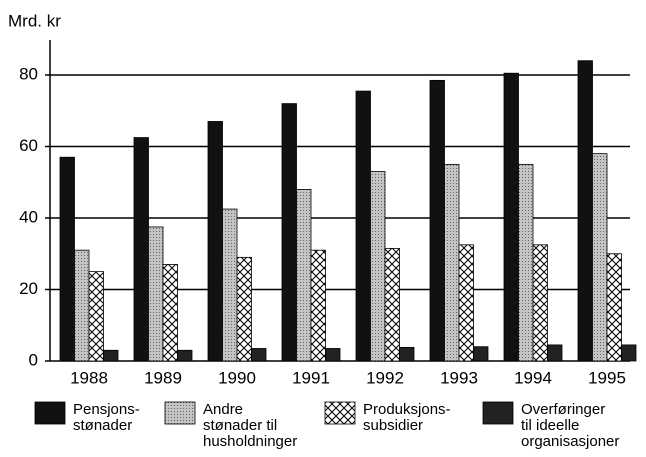 The width and height of the screenshot is (646, 457). I want to click on x-tick-label: 1988, so click(89, 377).